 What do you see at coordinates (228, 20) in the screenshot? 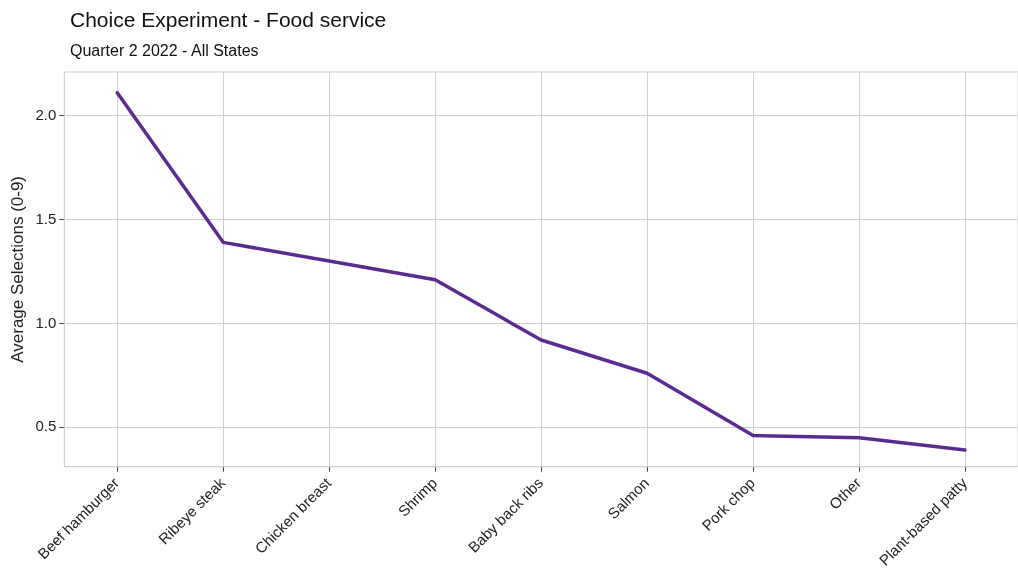
I see `chart-title: Choice Experiment - Food service` at bounding box center [228, 20].